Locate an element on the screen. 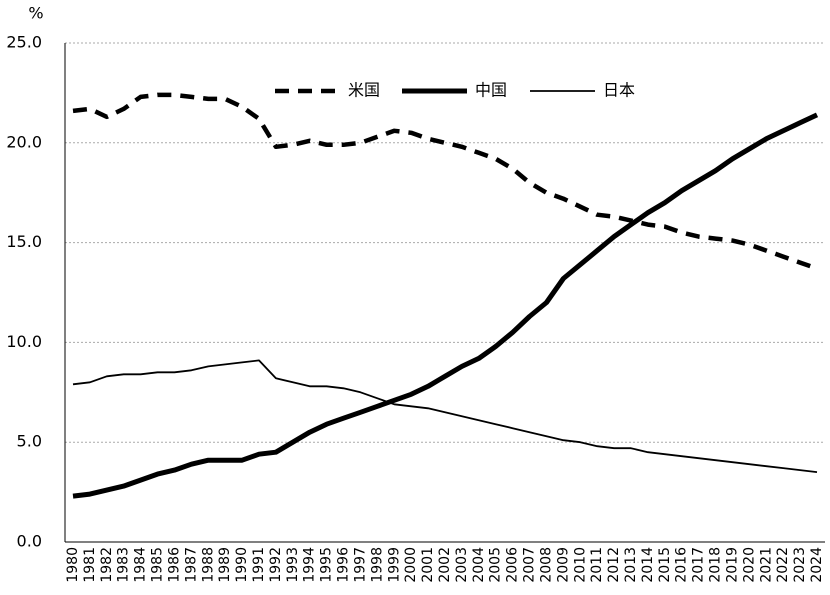 Image resolution: width=830 pixels, height=595 pixels. x-tick-label: 1981 is located at coordinates (90, 565).